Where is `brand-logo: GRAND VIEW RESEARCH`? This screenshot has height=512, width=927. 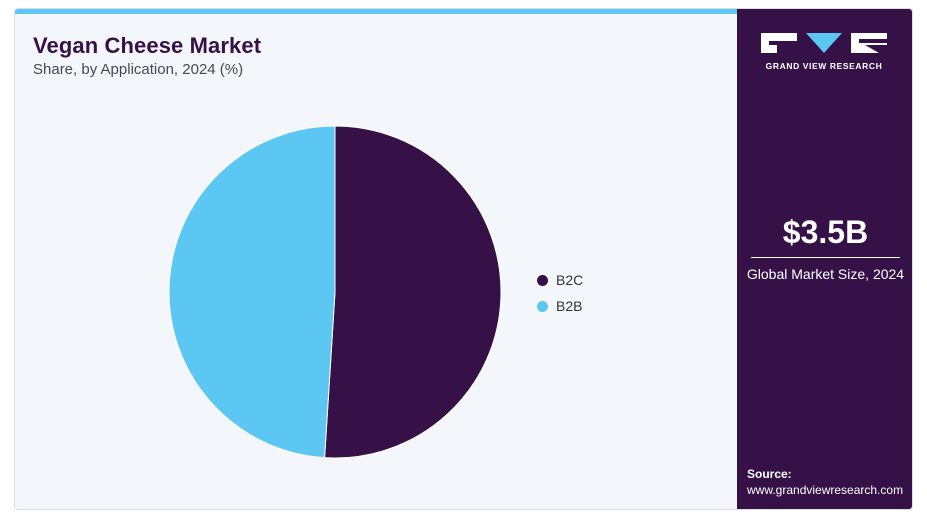
brand-logo: GRAND VIEW RESEARCH is located at coordinates (824, 51).